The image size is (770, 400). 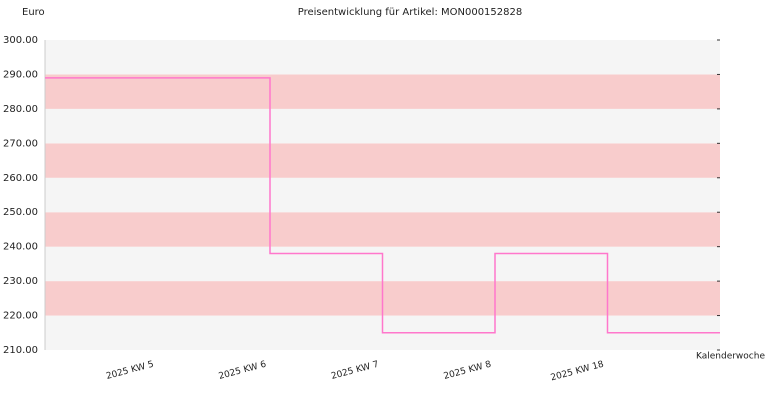 What do you see at coordinates (130, 371) in the screenshot?
I see `x-tick-label: 2025 KW 5` at bounding box center [130, 371].